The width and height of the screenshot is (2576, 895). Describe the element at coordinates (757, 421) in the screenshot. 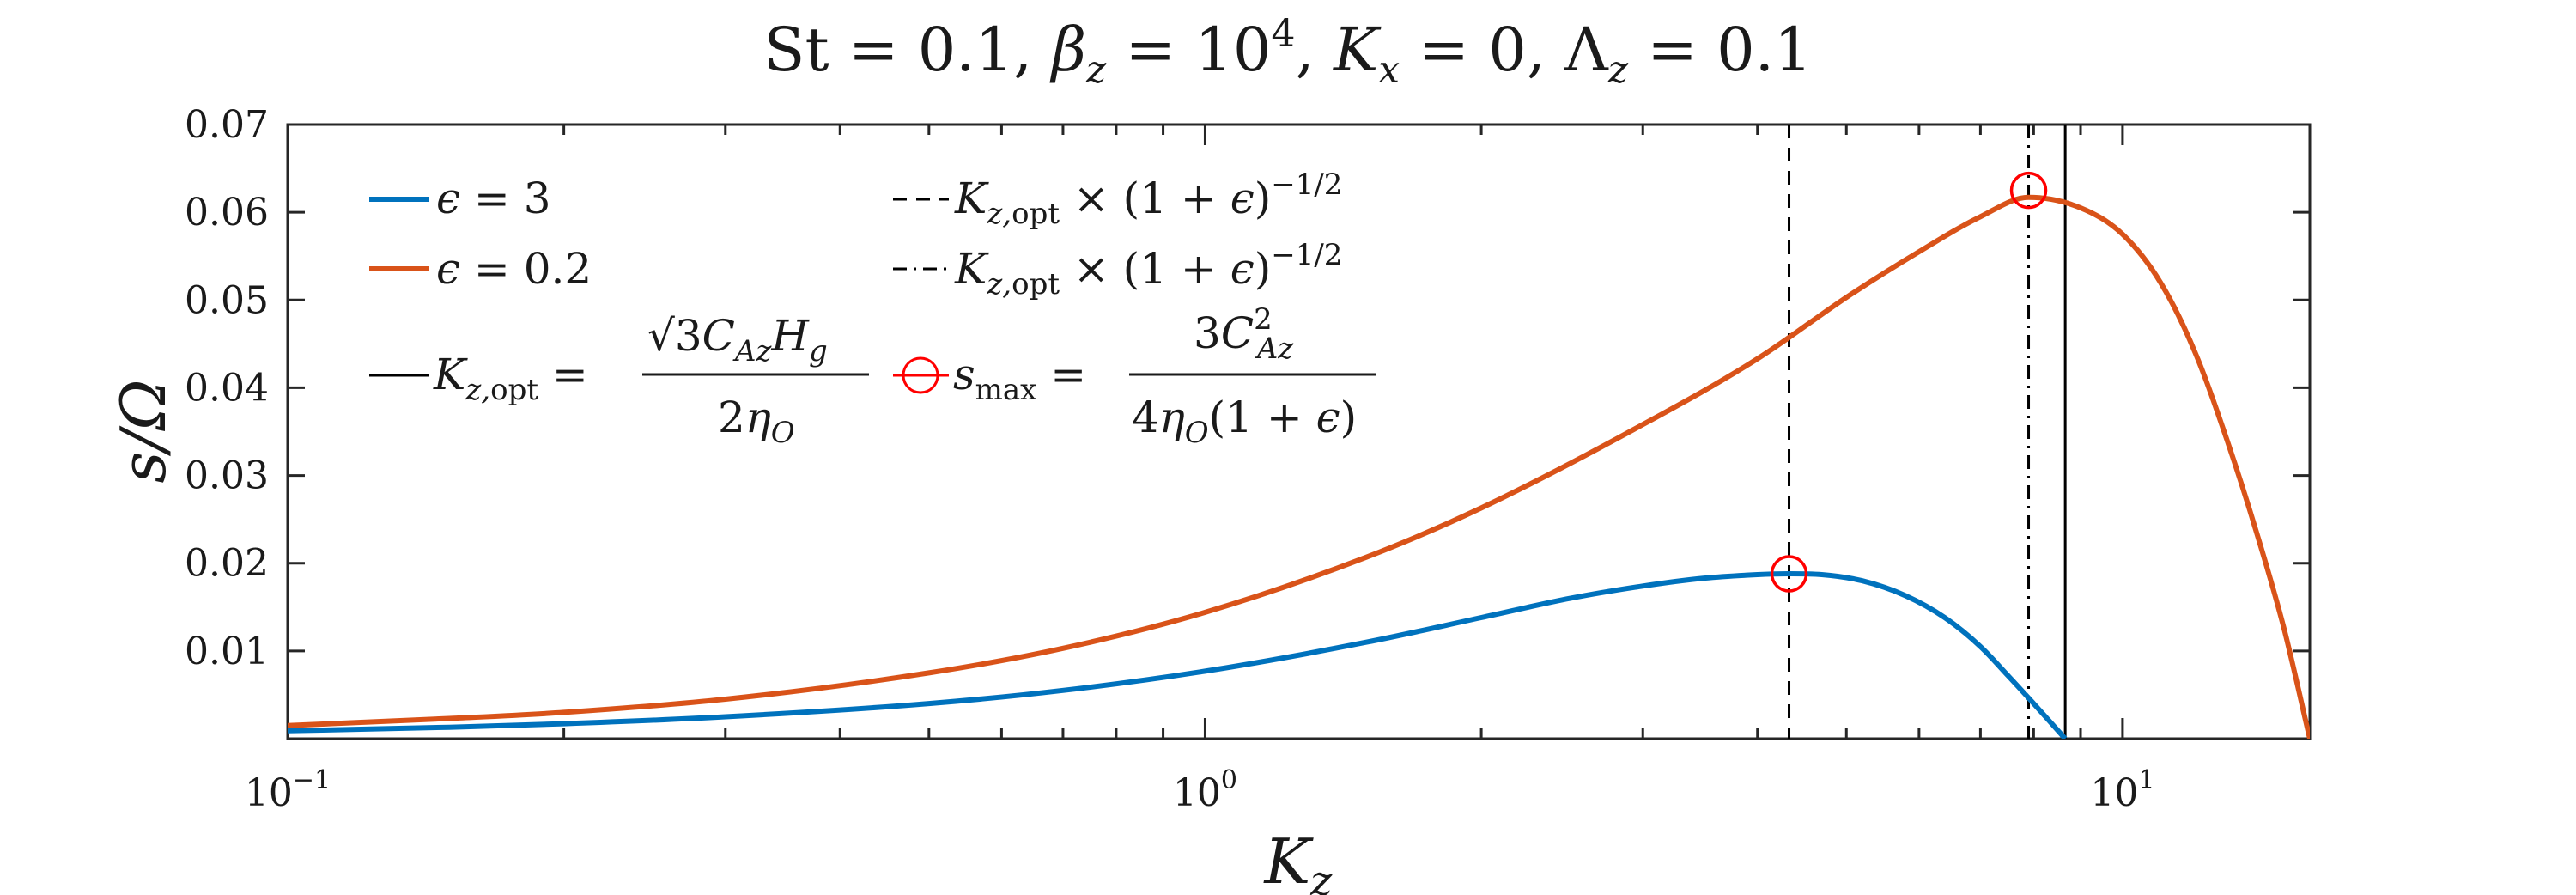

I see `kzopt-denominator: 2ηO` at that location.